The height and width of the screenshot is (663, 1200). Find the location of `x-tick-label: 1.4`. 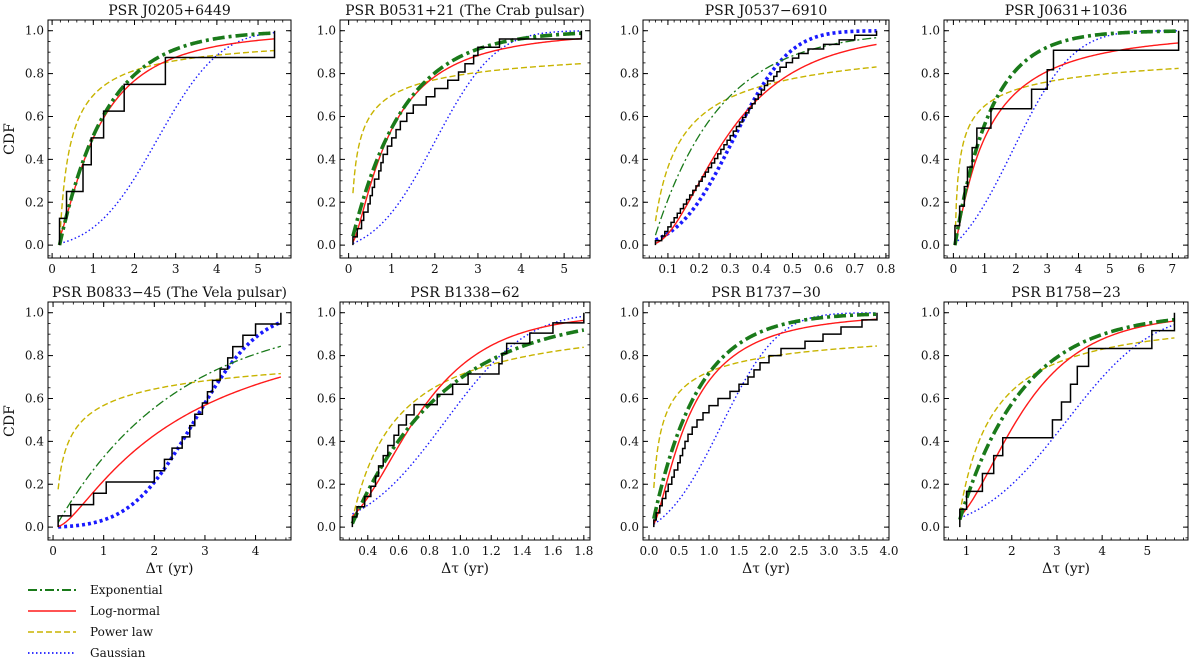

x-tick-label: 1.4 is located at coordinates (522, 551).